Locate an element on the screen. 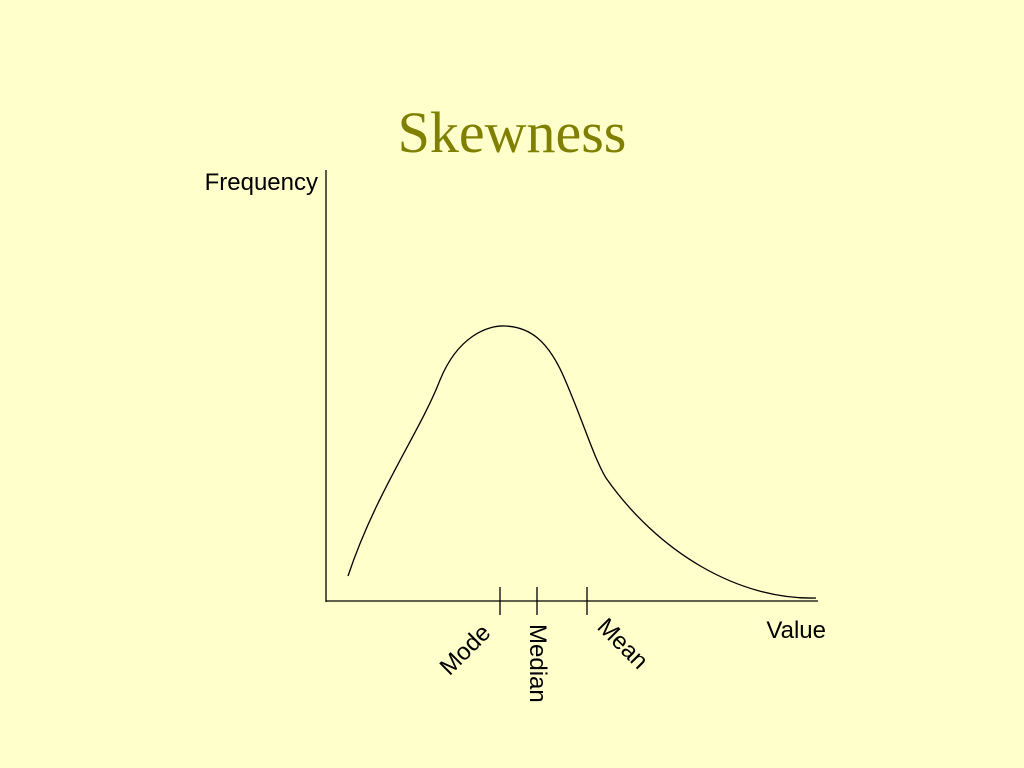  mode-label: Mode is located at coordinates (466, 650).